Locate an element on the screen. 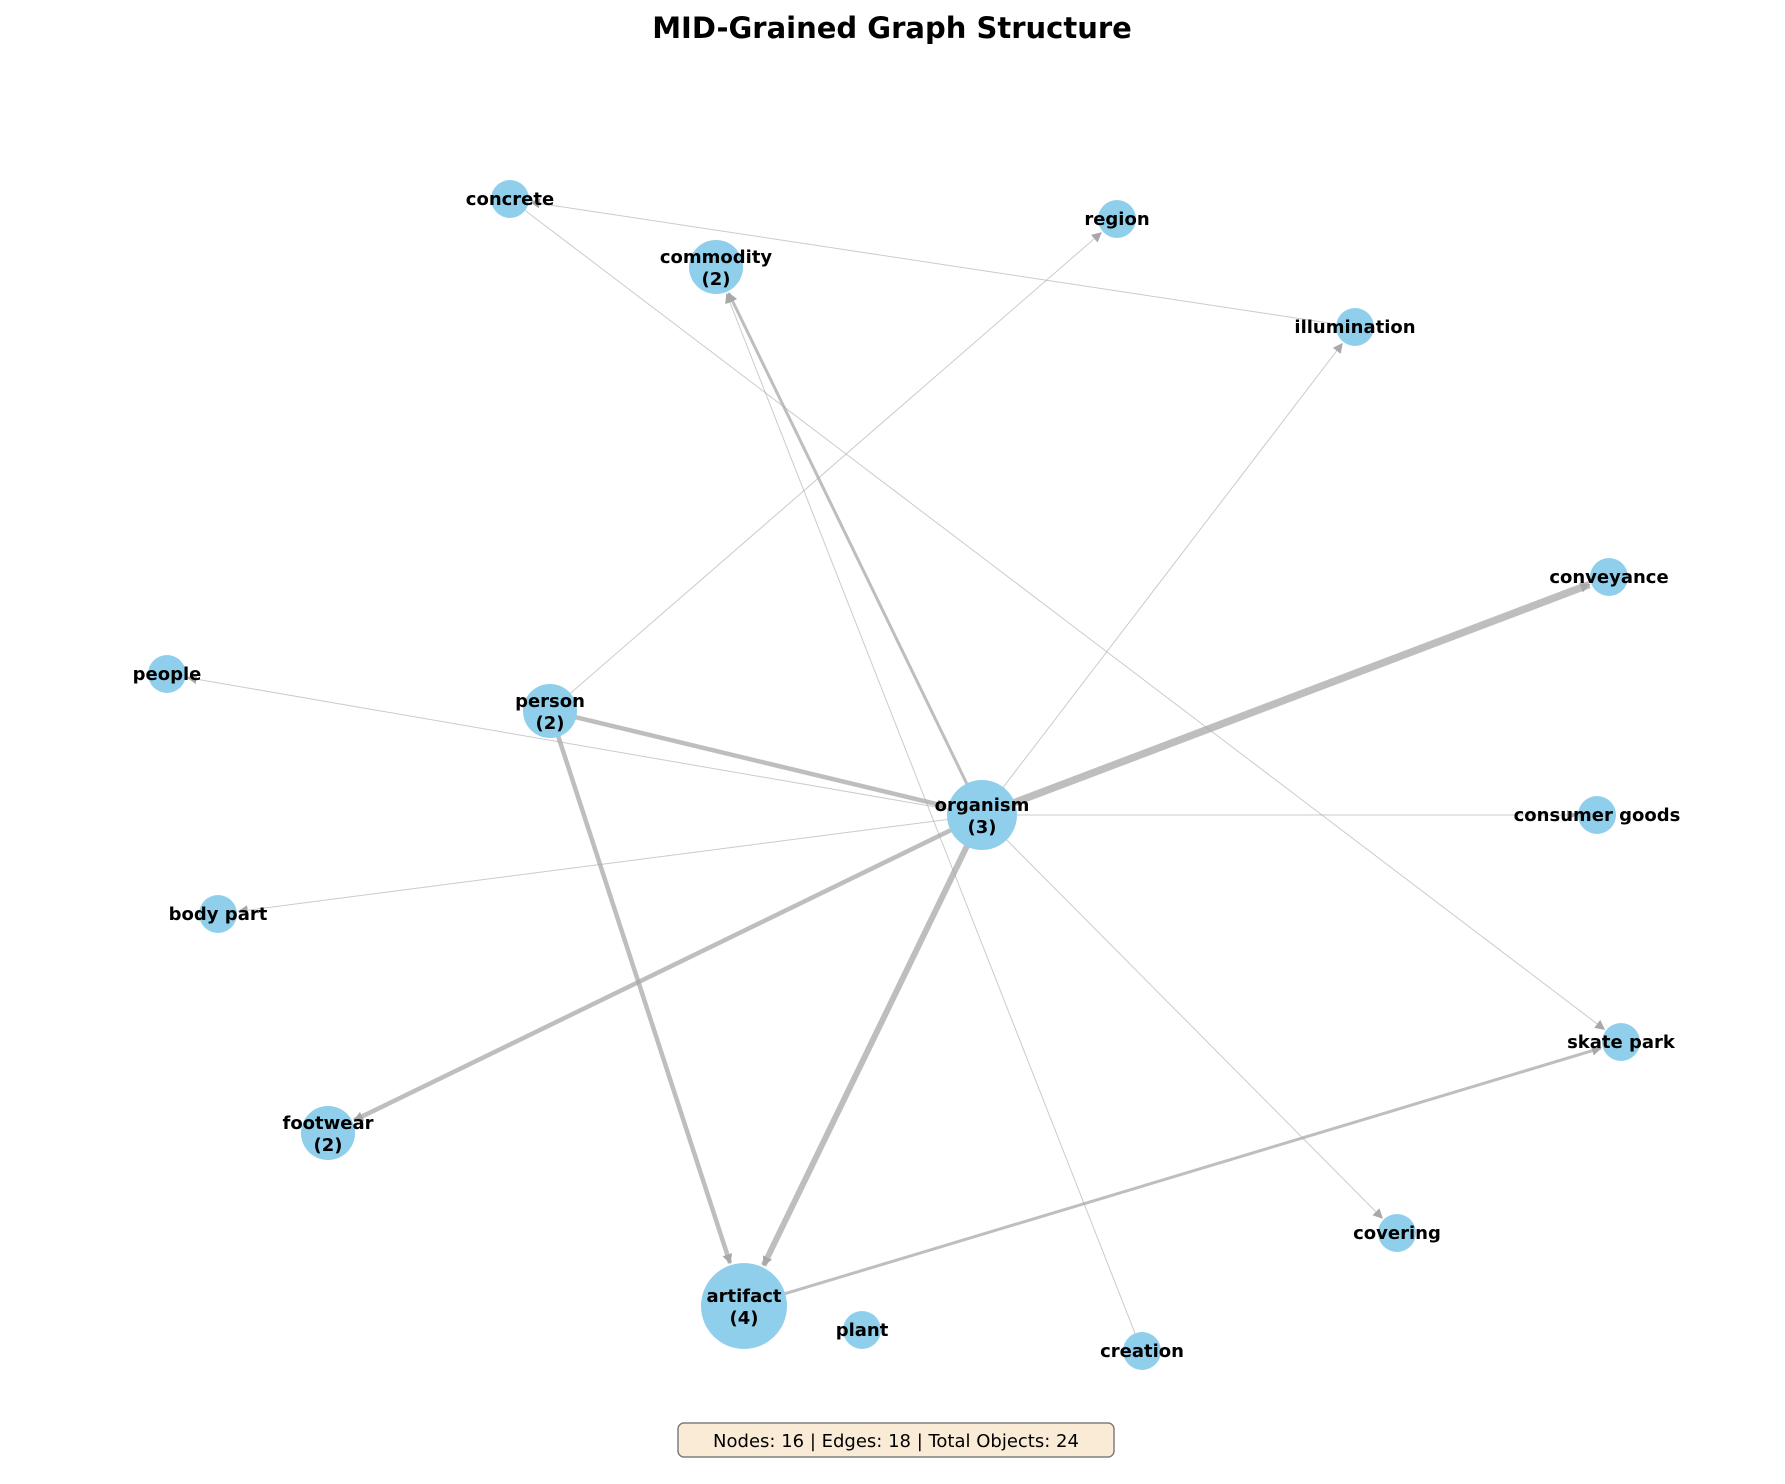 The width and height of the screenshot is (1785, 1484). node-circle-concrete is located at coordinates (510, 199).